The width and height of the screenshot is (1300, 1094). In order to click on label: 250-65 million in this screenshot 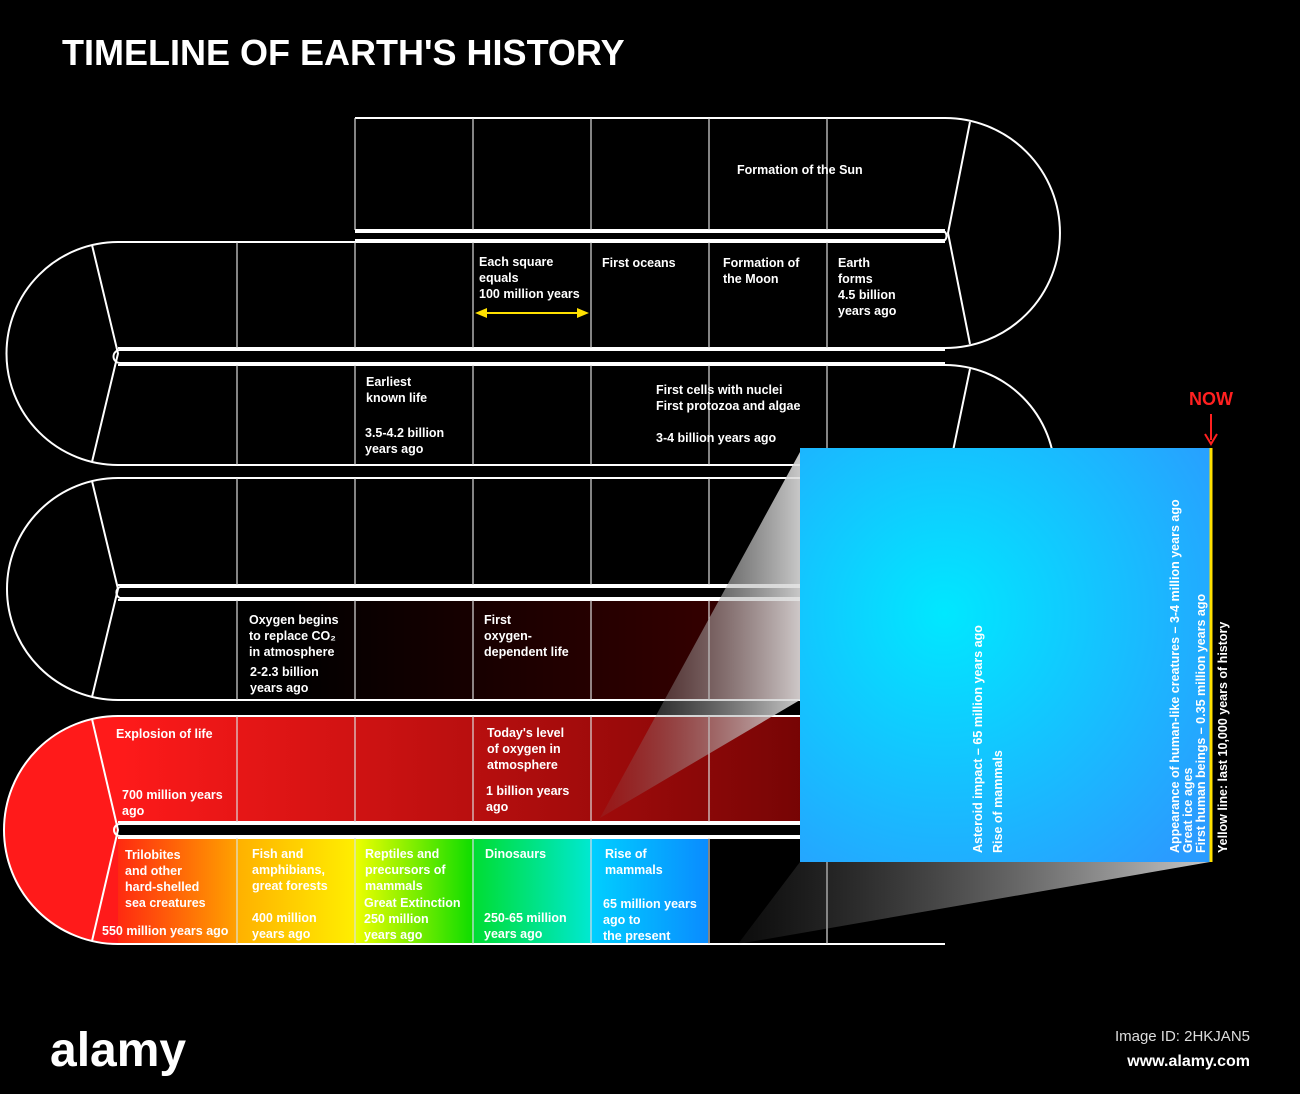, I will do `click(525, 918)`.